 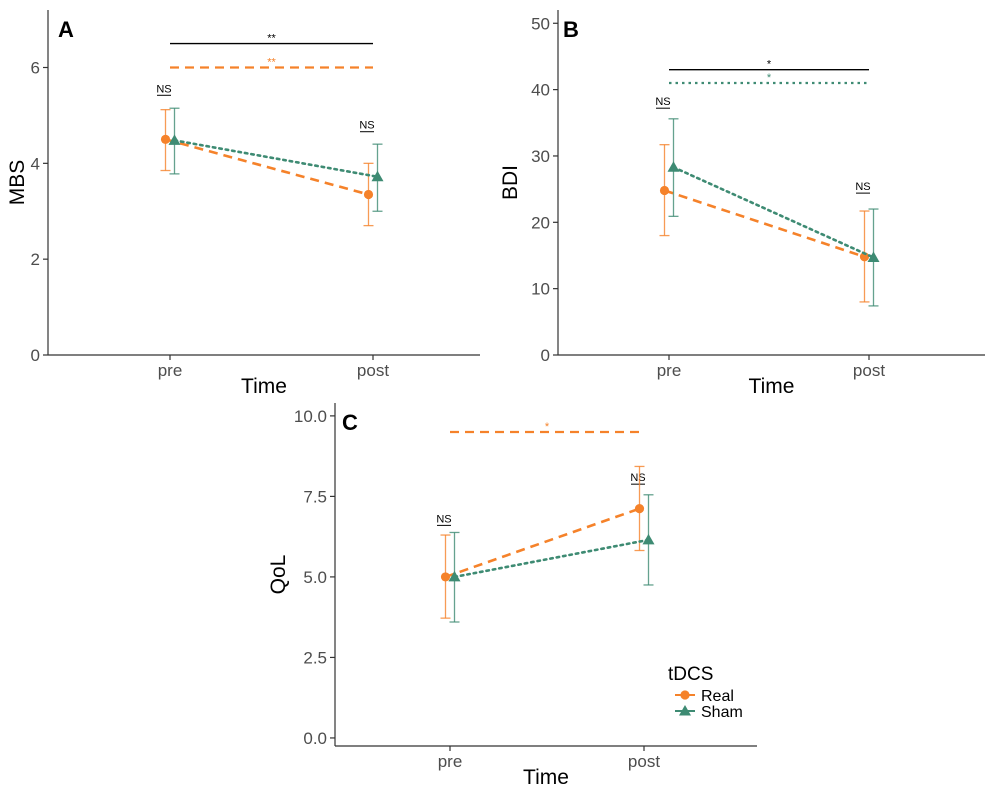 What do you see at coordinates (35, 163) in the screenshot?
I see `y-tick-label: 4` at bounding box center [35, 163].